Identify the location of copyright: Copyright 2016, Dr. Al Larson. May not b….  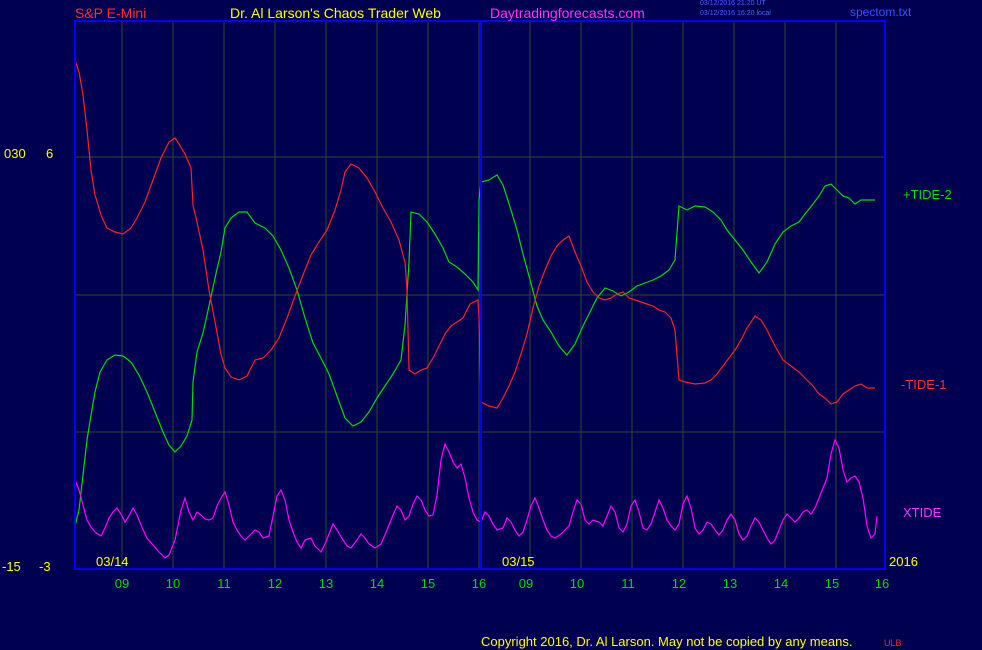
(667, 641).